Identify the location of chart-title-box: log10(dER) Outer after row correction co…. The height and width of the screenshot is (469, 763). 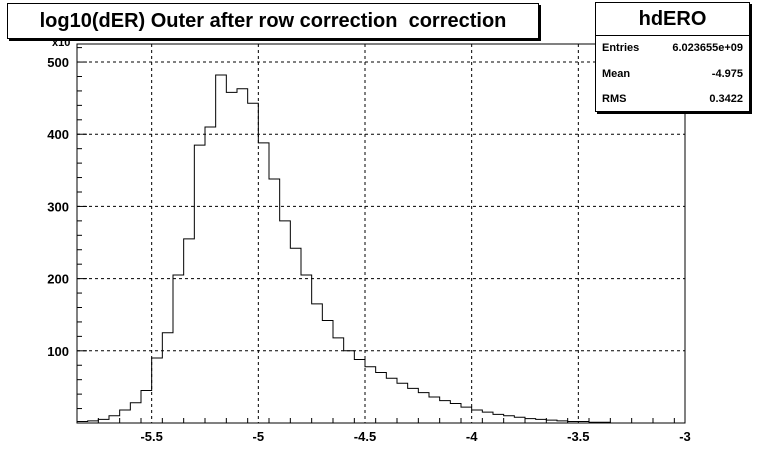
(273, 21).